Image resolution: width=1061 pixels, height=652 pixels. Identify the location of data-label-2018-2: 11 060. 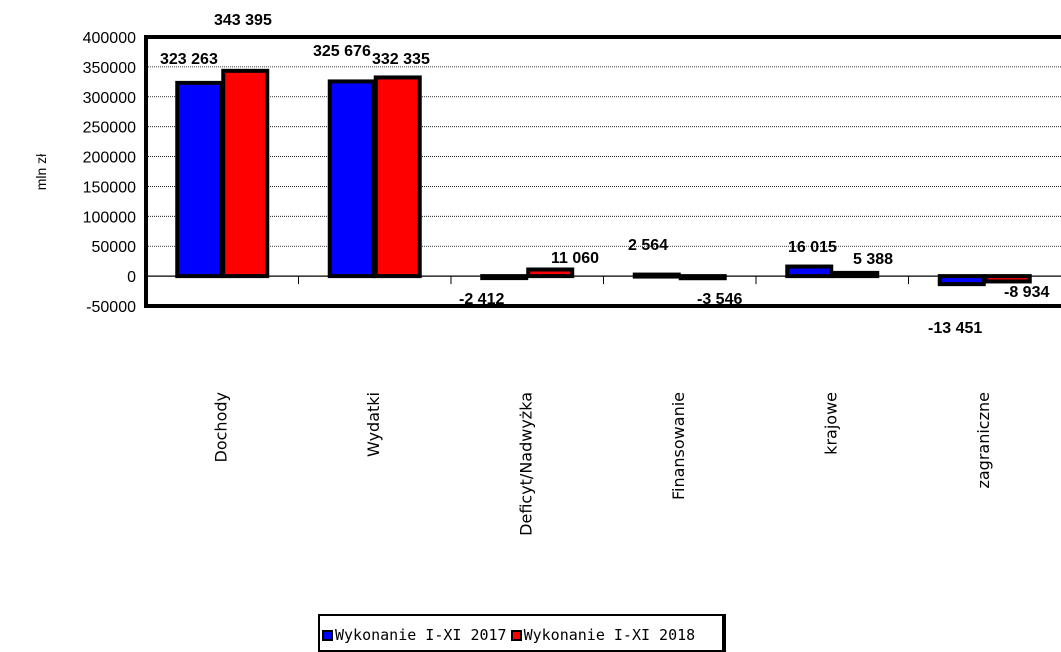
(575, 258).